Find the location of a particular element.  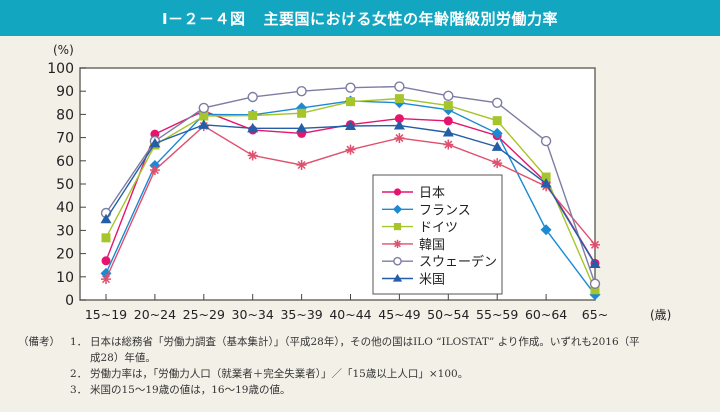

y-tick-label: 80 is located at coordinates (65, 115).